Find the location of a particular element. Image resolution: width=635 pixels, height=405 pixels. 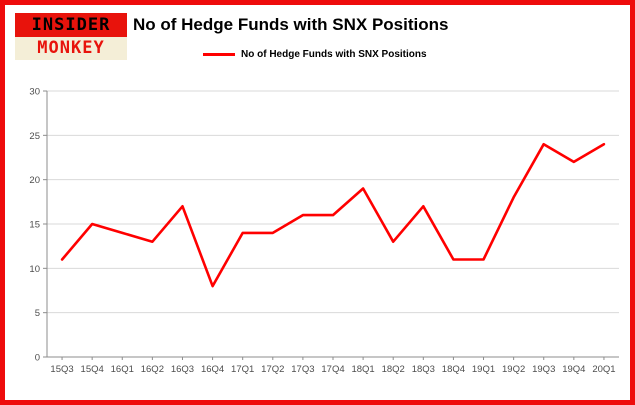

svg-text: 30 is located at coordinates (34, 92).